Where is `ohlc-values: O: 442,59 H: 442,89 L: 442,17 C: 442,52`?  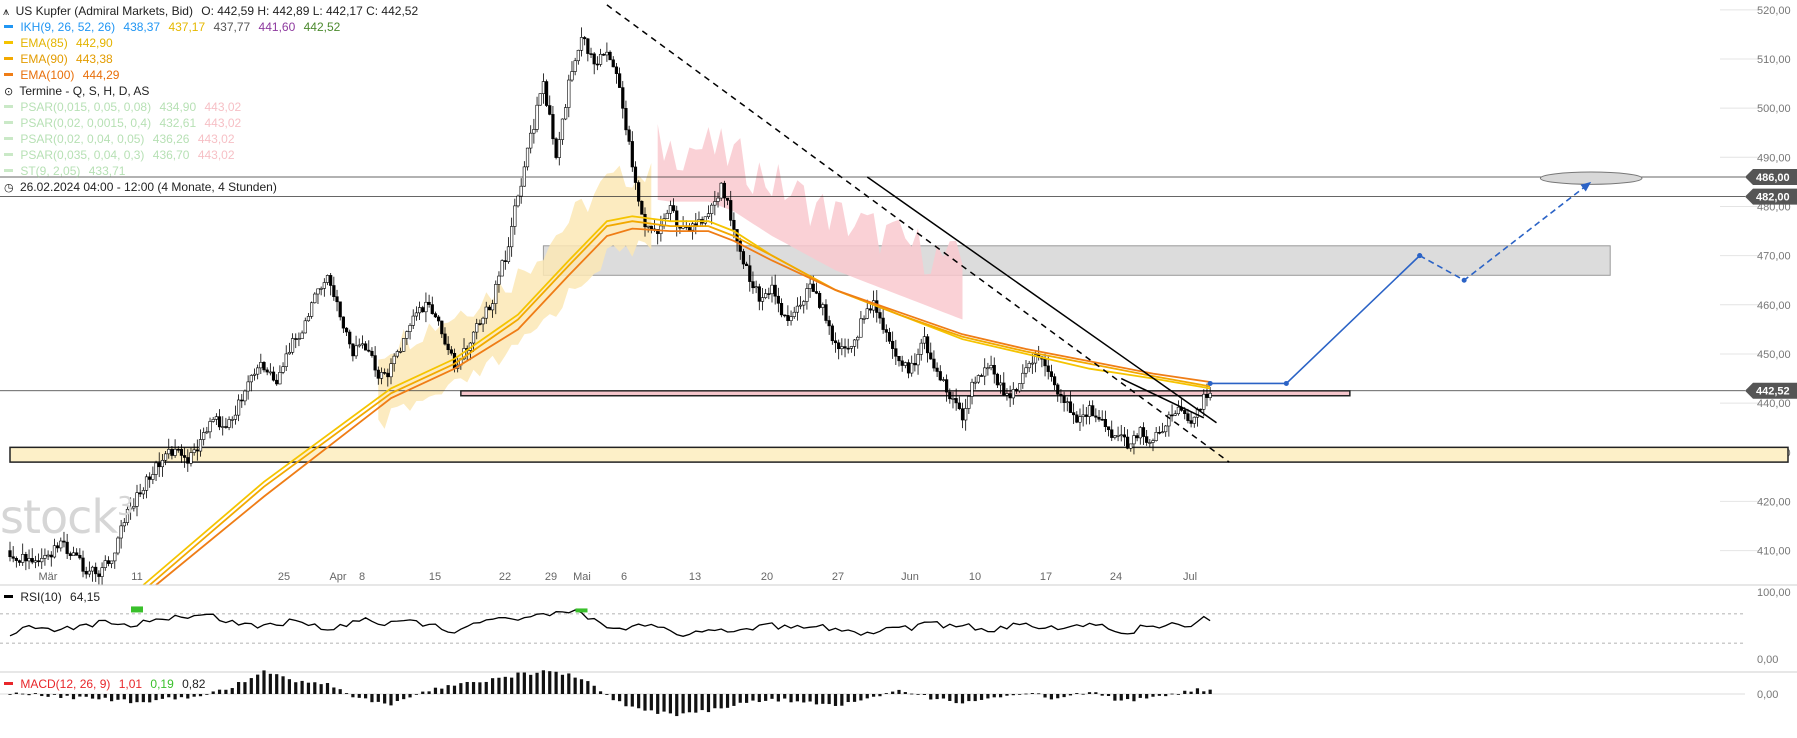 ohlc-values: O: 442,59 H: 442,89 L: 442,17 C: 442,52 is located at coordinates (310, 11).